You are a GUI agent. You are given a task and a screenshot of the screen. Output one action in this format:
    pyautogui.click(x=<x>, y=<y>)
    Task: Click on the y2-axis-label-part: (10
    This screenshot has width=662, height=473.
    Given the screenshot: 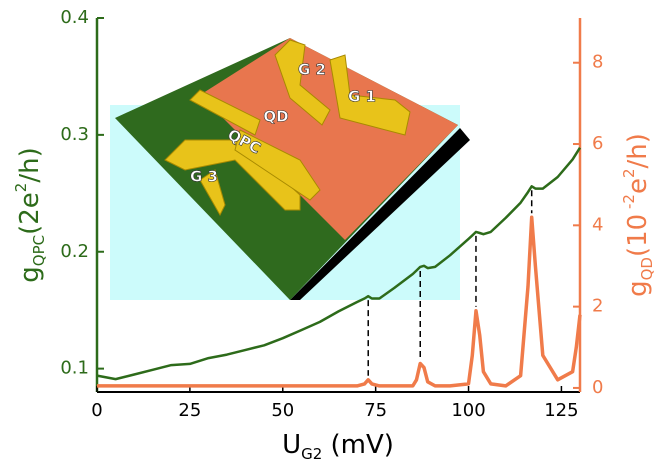 What is the action you would take?
    pyautogui.click(x=638, y=235)
    